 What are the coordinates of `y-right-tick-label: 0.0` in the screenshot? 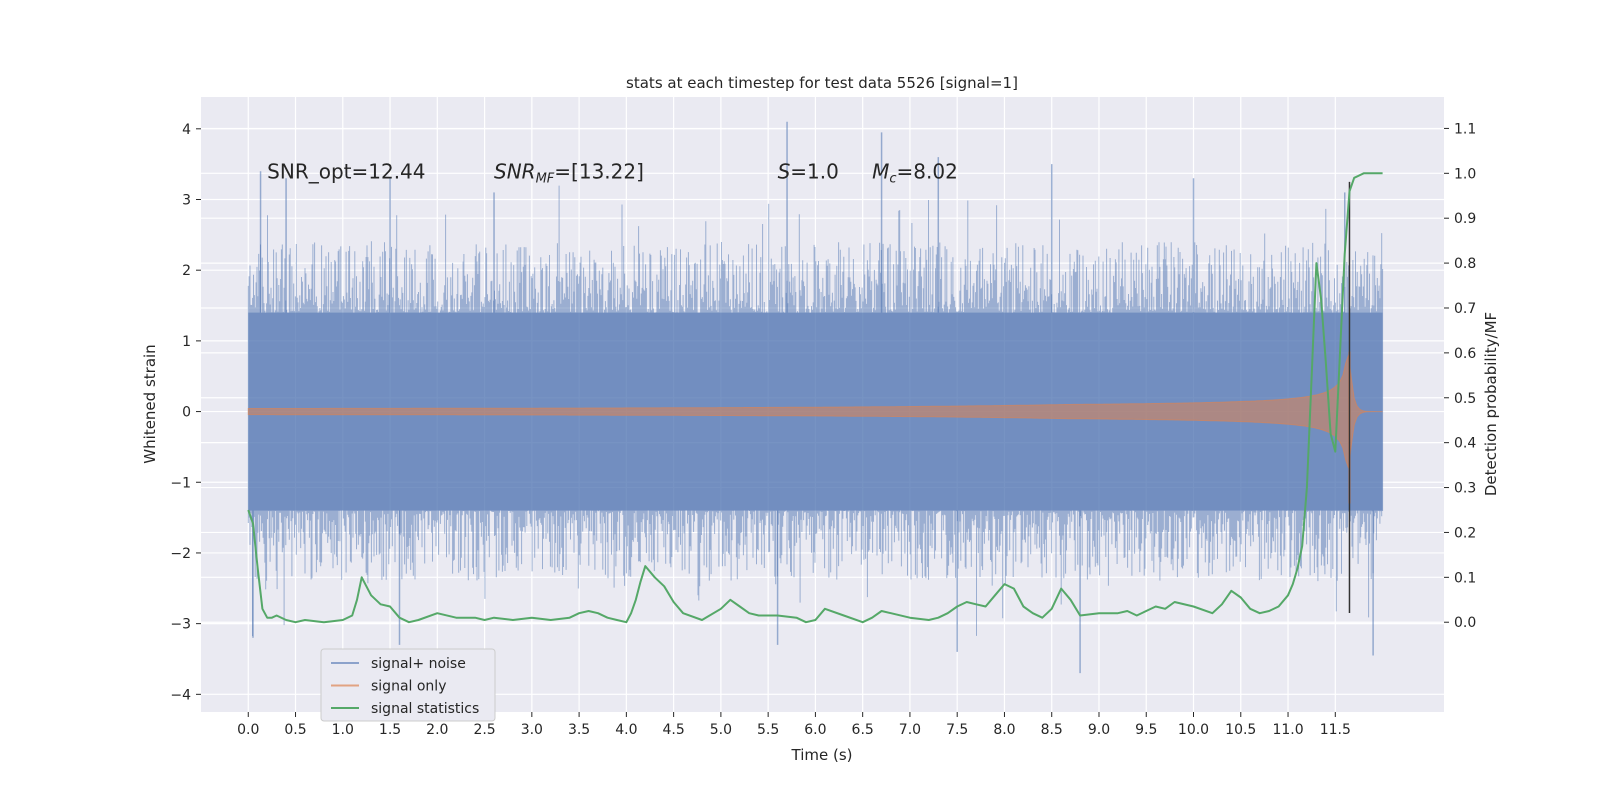 It's located at (1465, 623).